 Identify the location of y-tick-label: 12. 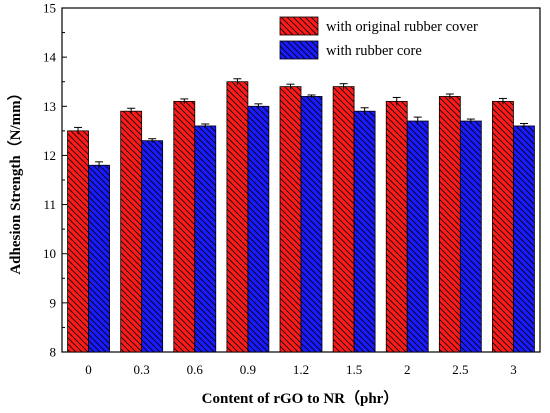
(49, 155).